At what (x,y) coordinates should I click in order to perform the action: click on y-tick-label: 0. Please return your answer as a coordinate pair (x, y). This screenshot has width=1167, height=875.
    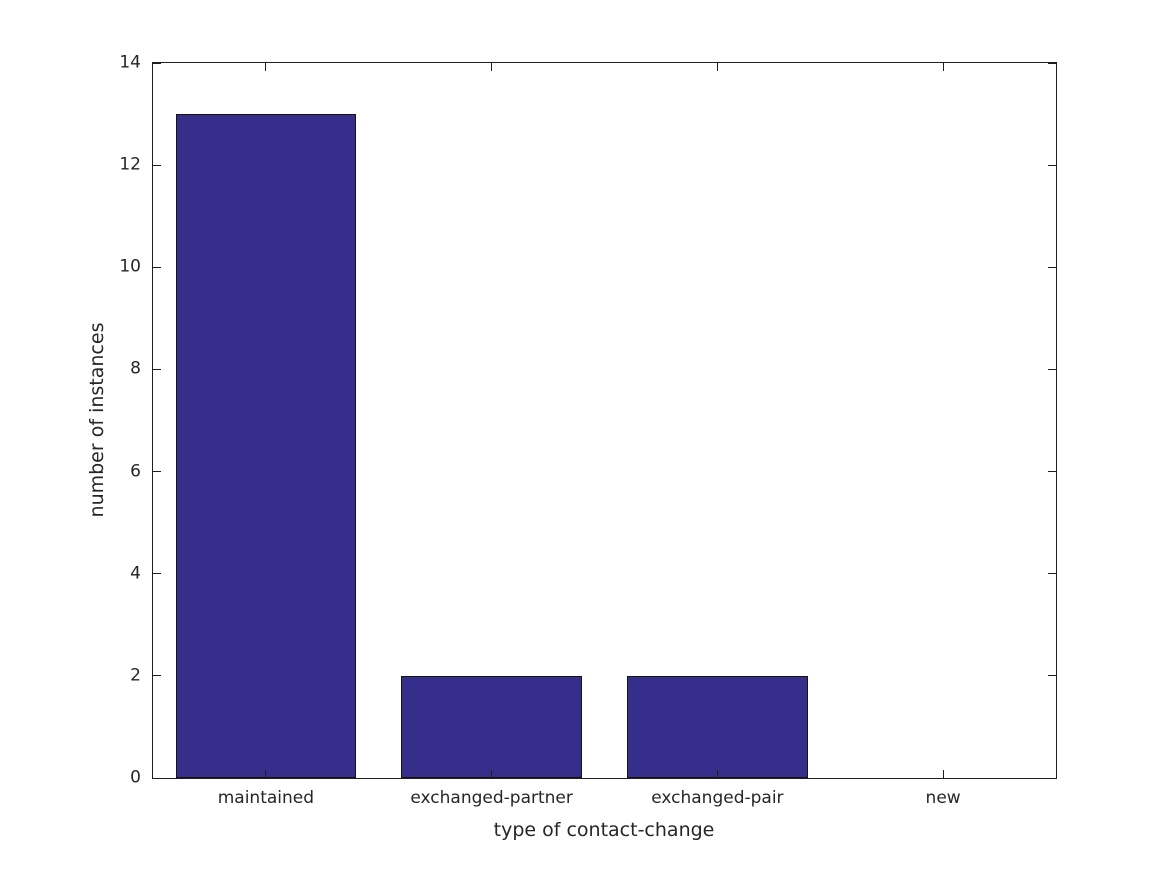
    Looking at the image, I should click on (135, 777).